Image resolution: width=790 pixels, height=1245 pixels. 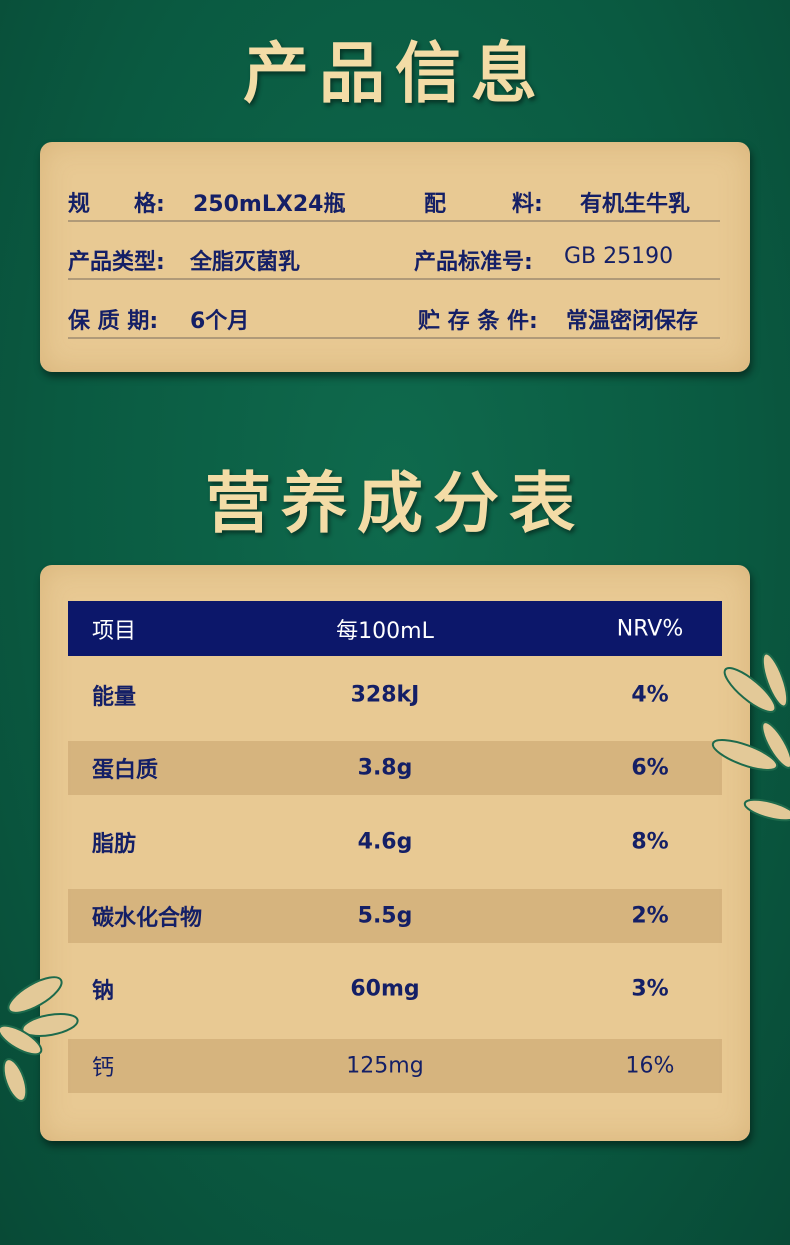 I want to click on ingredients-value: 有机生牛乳, so click(x=635, y=204).